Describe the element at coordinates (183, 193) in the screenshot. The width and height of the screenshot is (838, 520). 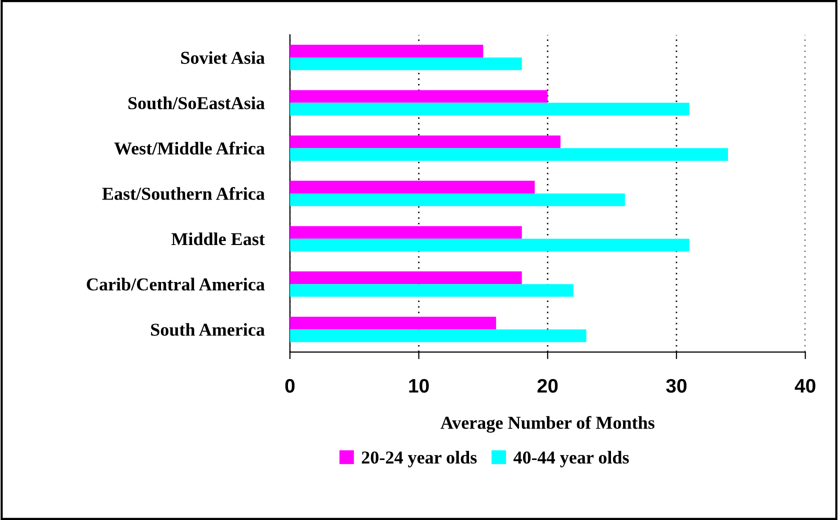
I see `y-tick-label: East/Southern Africa` at that location.